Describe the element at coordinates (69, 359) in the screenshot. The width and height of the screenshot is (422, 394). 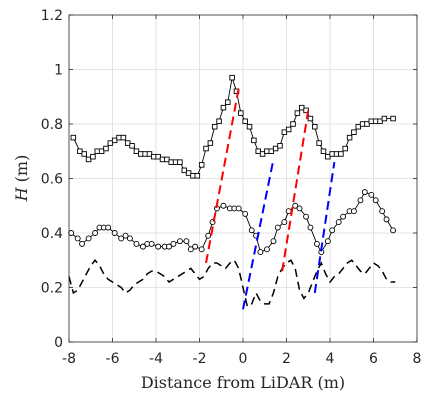
I see `x-tick-label: -8` at that location.